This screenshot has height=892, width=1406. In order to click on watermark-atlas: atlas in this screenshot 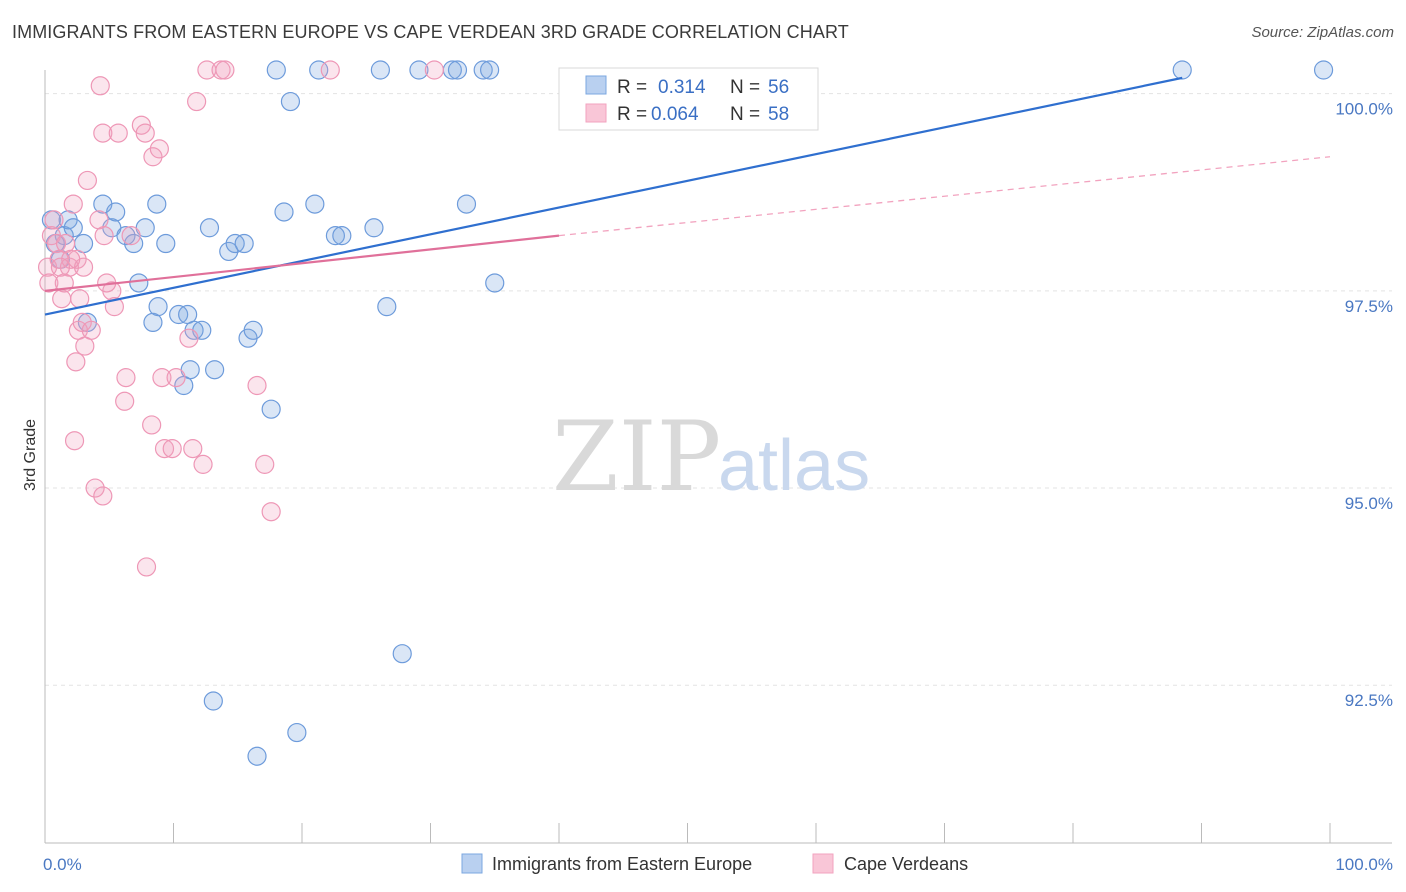, I will do `click(794, 466)`.